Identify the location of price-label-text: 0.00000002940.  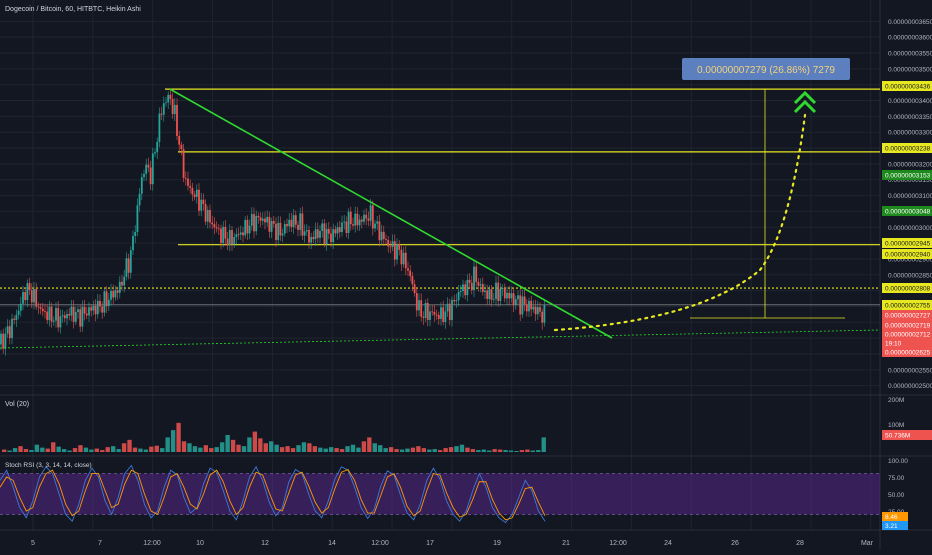
(908, 255).